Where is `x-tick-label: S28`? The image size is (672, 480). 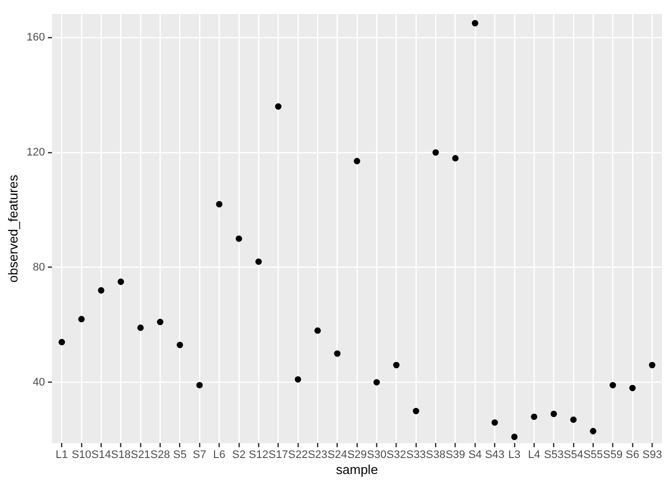 x-tick-label: S28 is located at coordinates (160, 454).